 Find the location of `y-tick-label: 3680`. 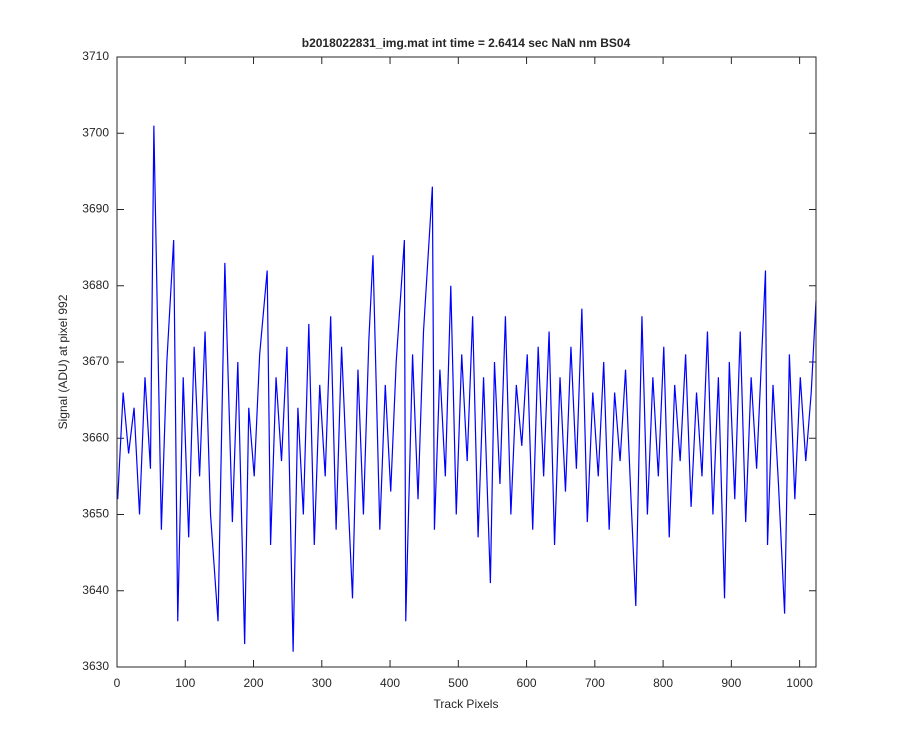

y-tick-label: 3680 is located at coordinates (95, 285).